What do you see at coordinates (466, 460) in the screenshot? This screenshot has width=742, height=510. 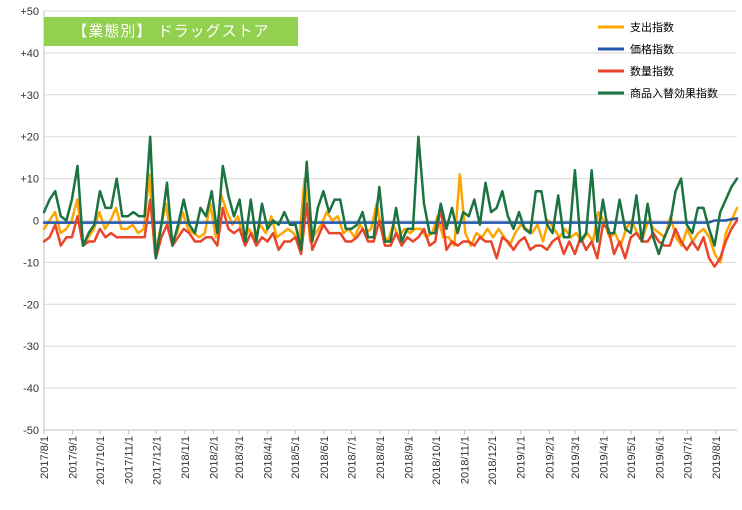 I see `x-tick-label: 2018/11/1` at bounding box center [466, 460].